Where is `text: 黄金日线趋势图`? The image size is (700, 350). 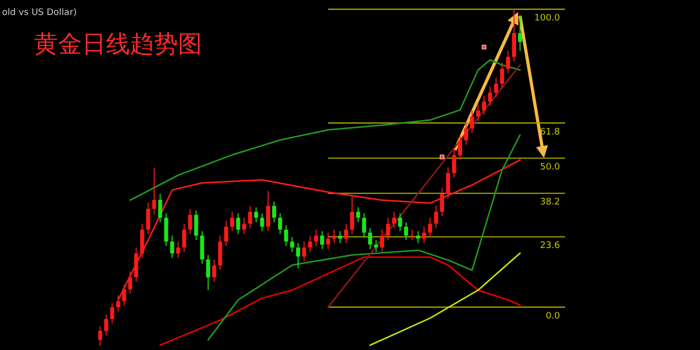
text: 黄金日线趋势图 is located at coordinates (118, 44).